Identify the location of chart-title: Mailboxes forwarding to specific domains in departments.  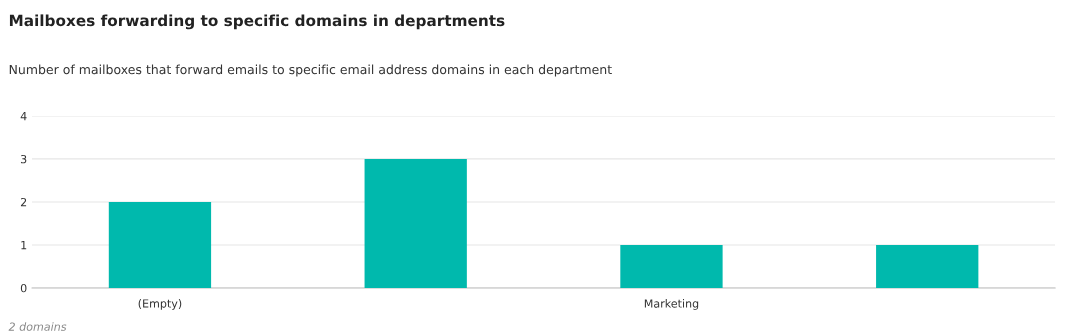
(257, 22).